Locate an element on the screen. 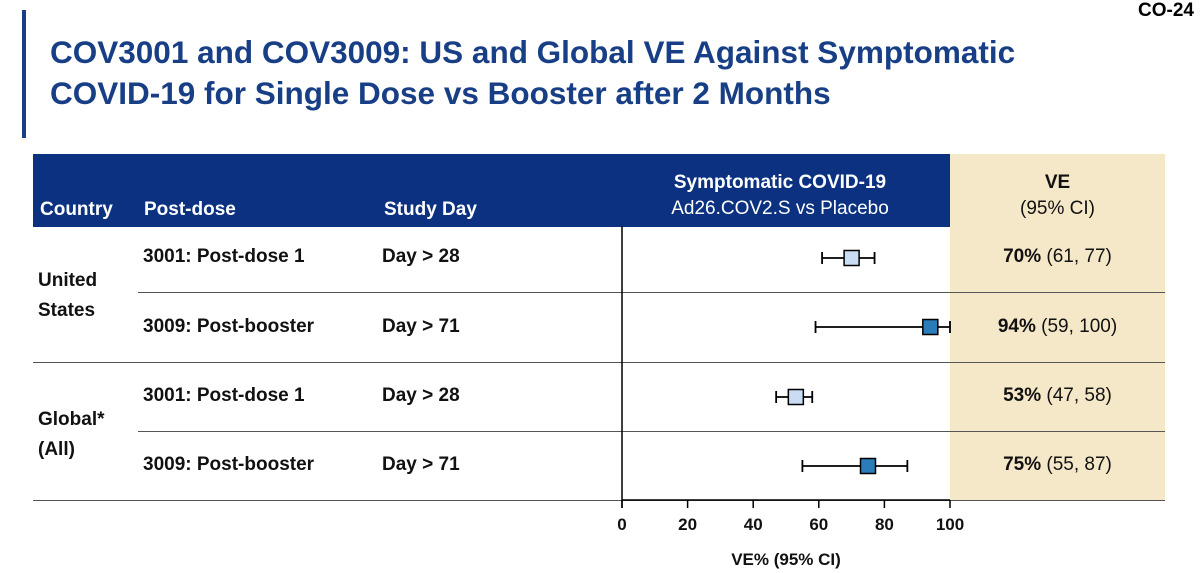  x-tick-label-3: 60 is located at coordinates (818, 524).